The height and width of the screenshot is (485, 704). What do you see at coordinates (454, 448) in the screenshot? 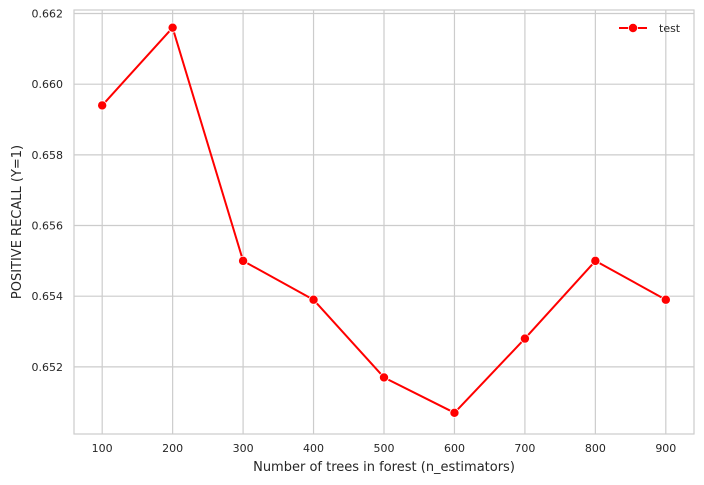
I see `x-tick-label: 600` at bounding box center [454, 448].